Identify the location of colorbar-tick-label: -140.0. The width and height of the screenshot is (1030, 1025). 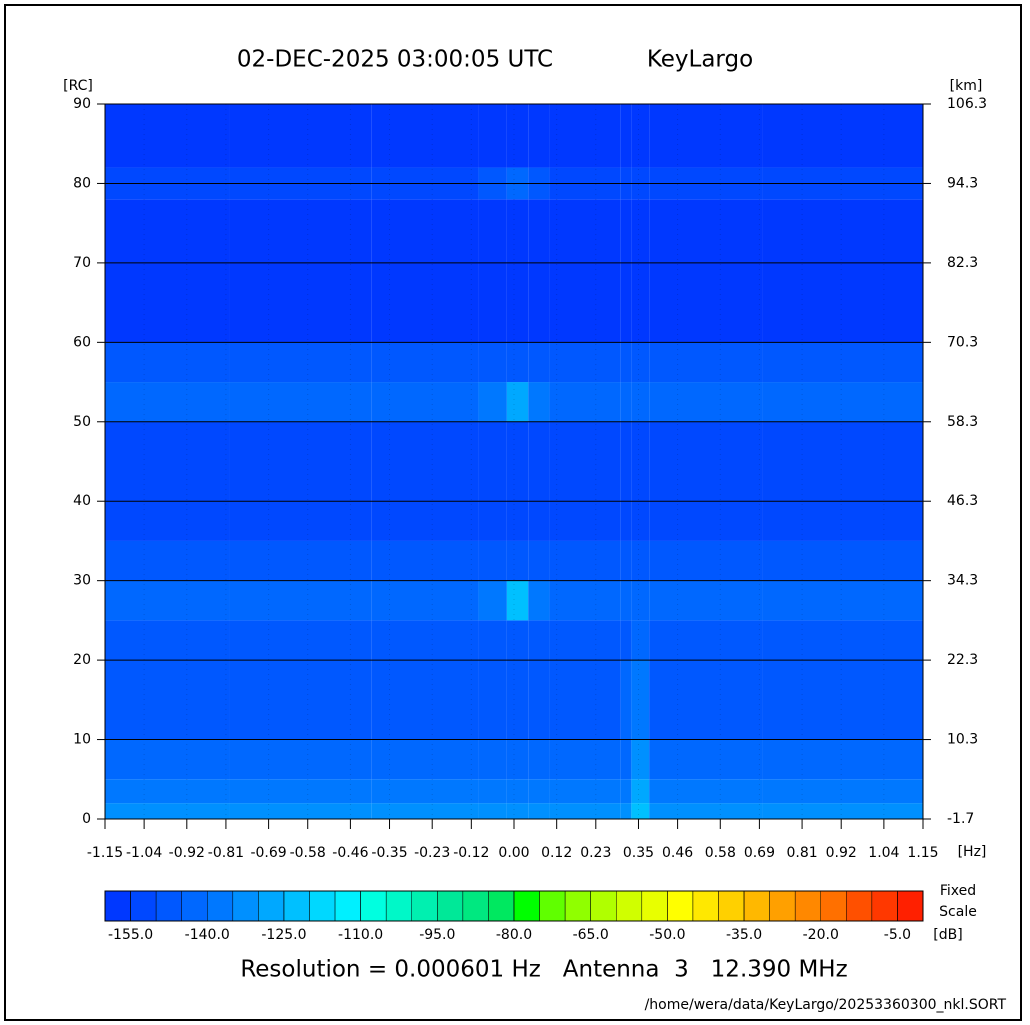
(207, 935).